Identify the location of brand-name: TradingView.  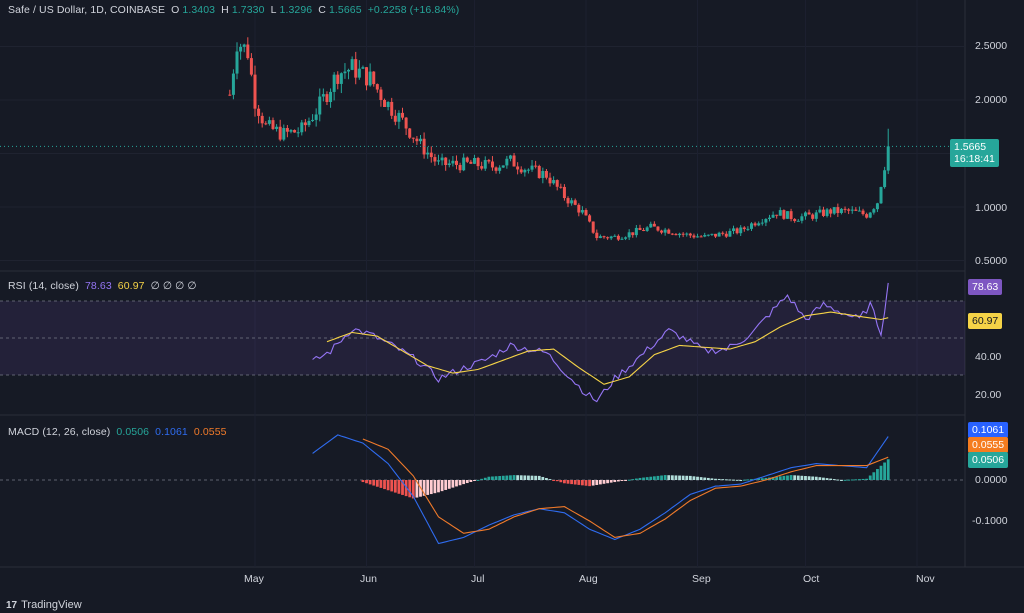
(51, 605).